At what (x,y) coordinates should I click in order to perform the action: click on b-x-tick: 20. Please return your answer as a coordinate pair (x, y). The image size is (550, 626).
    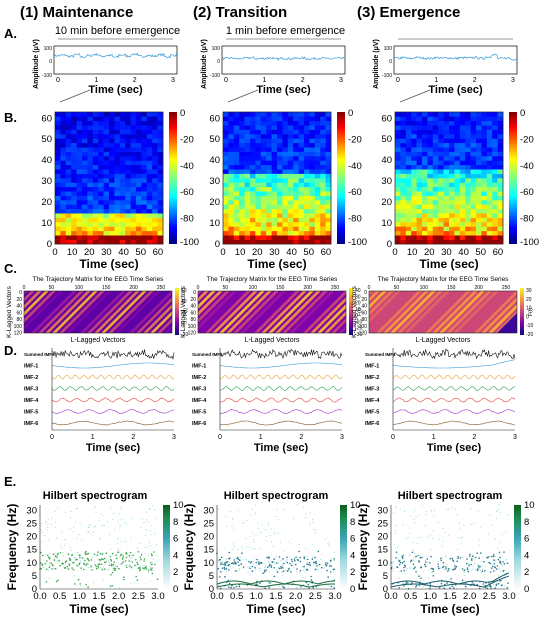
    Looking at the image, I should click on (257, 252).